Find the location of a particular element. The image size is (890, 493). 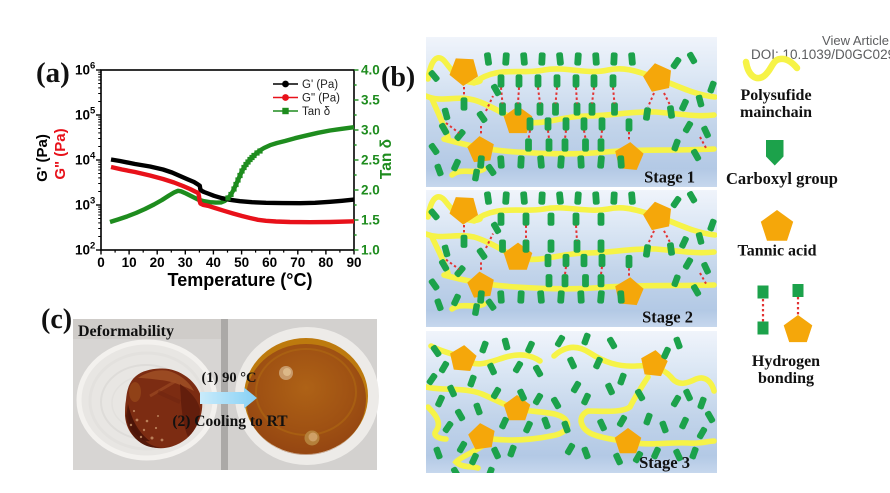

svg-text: 70 is located at coordinates (297, 262).